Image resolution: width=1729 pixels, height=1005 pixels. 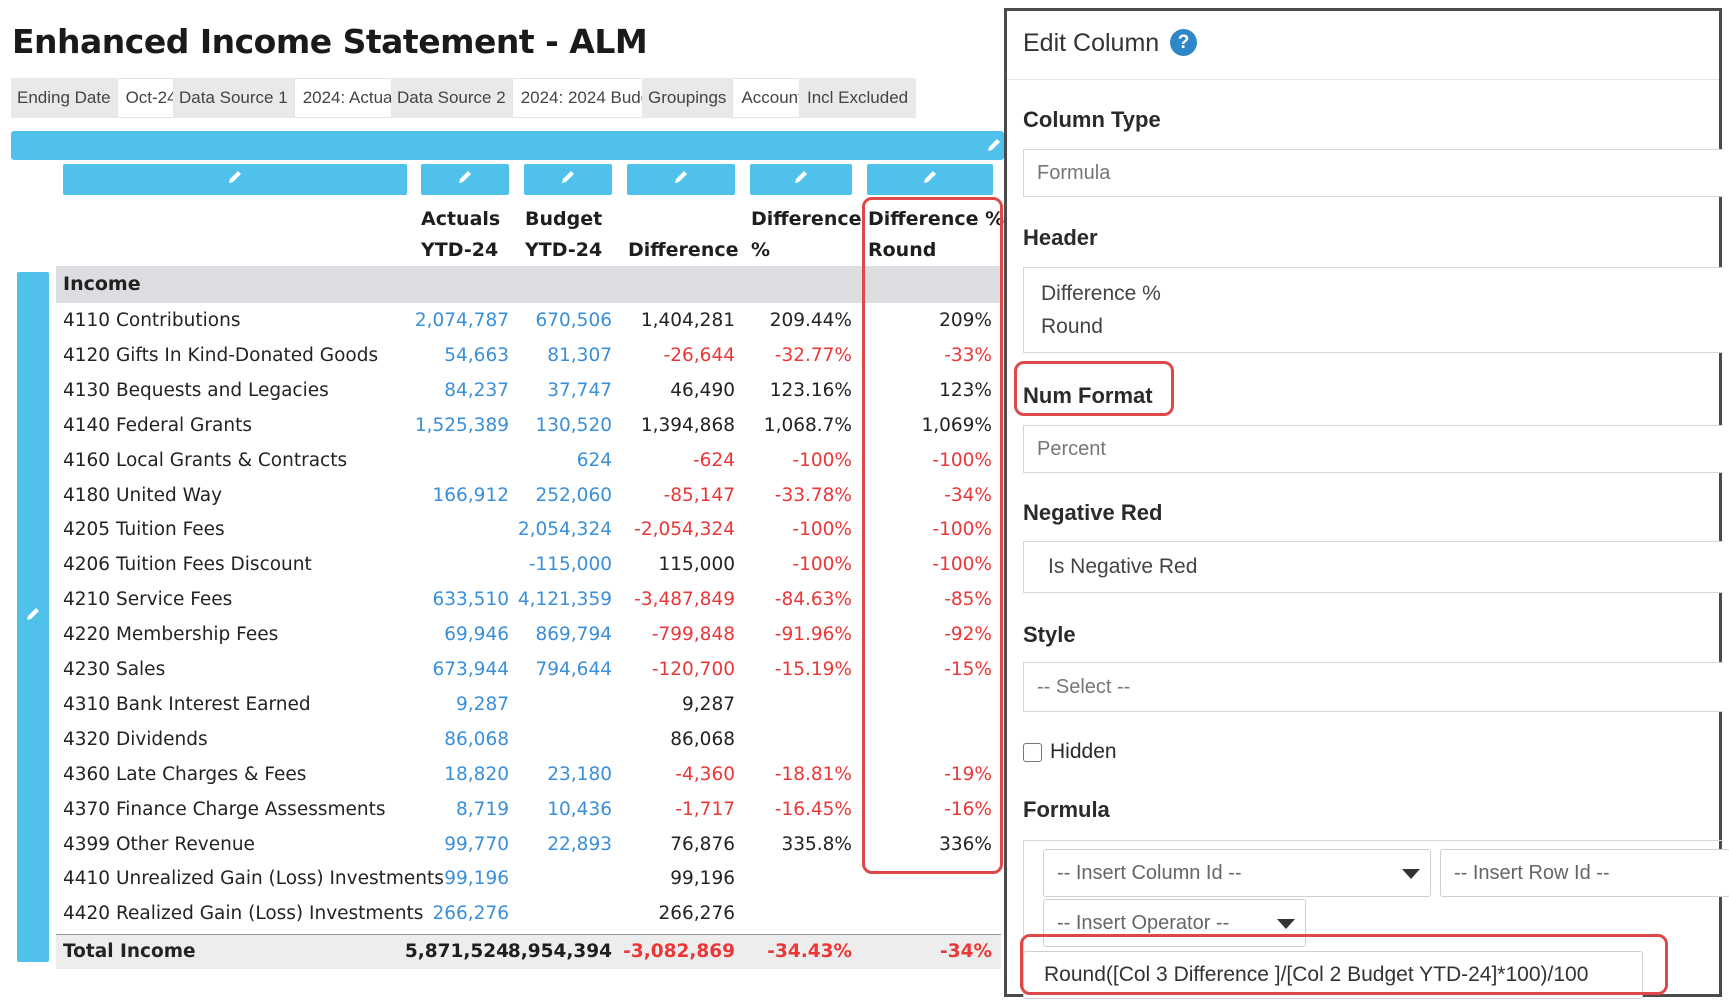 What do you see at coordinates (171, 635) in the screenshot?
I see `row-name: 4220 Membership Fees` at bounding box center [171, 635].